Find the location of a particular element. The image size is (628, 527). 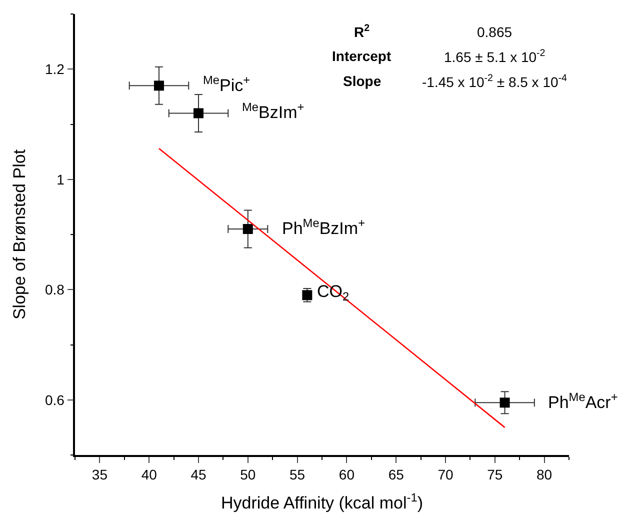

x-tick-label: 65 is located at coordinates (396, 474).